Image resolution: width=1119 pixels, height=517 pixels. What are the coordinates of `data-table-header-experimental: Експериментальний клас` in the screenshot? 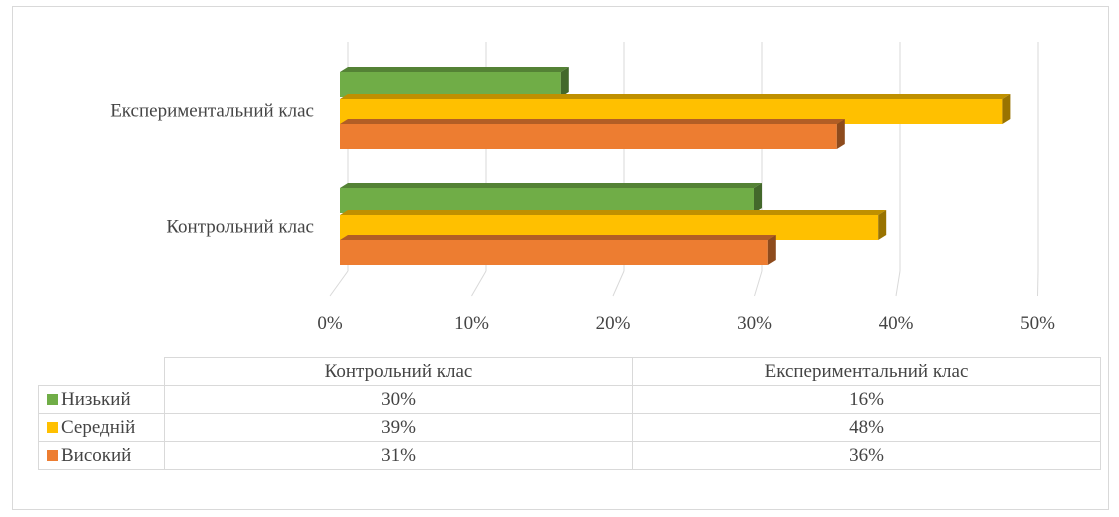 It's located at (866, 371).